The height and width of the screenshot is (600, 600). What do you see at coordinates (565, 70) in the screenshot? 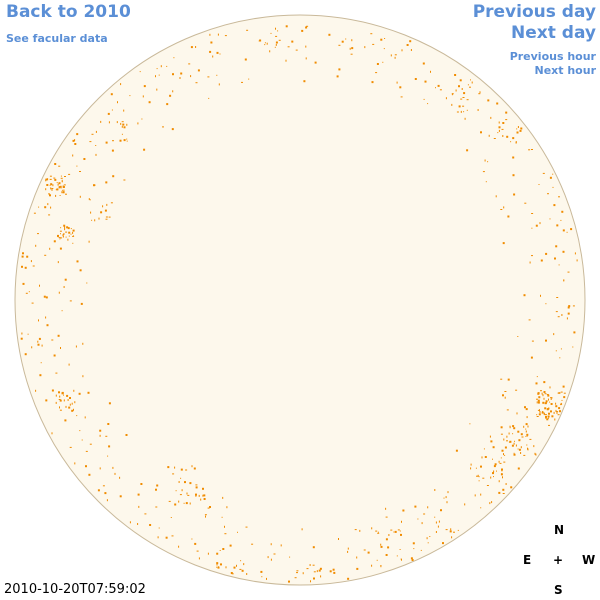
I see `next-hour-link: Next hour` at bounding box center [565, 70].